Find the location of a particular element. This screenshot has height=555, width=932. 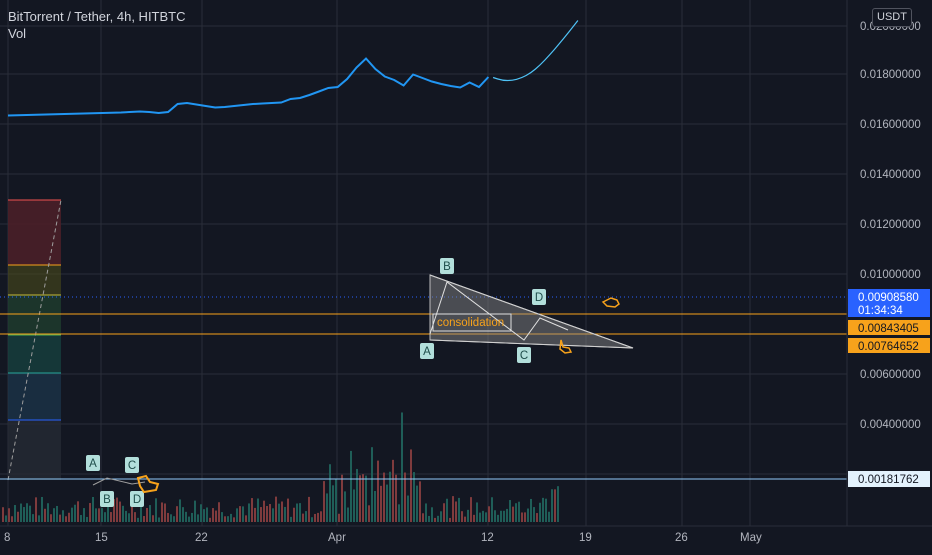

point-label-c: C is located at coordinates (524, 355).